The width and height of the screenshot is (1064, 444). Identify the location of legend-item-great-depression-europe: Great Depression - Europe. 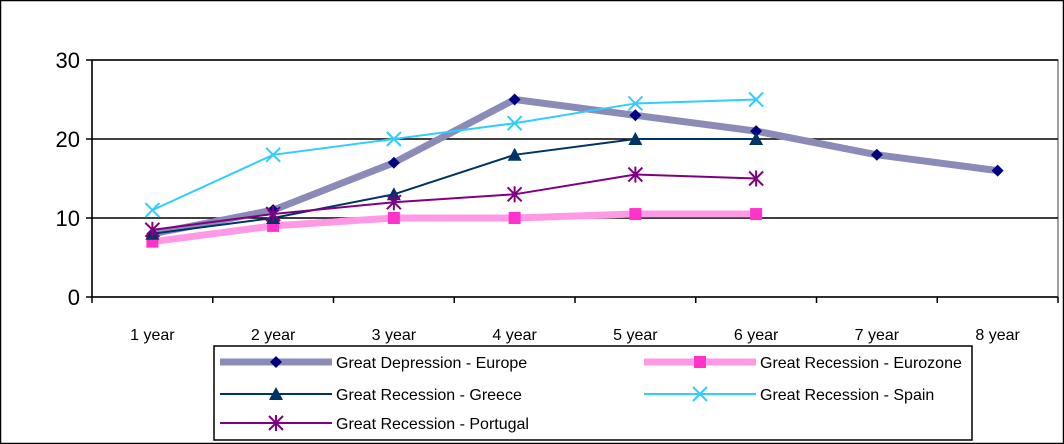
(373, 363).